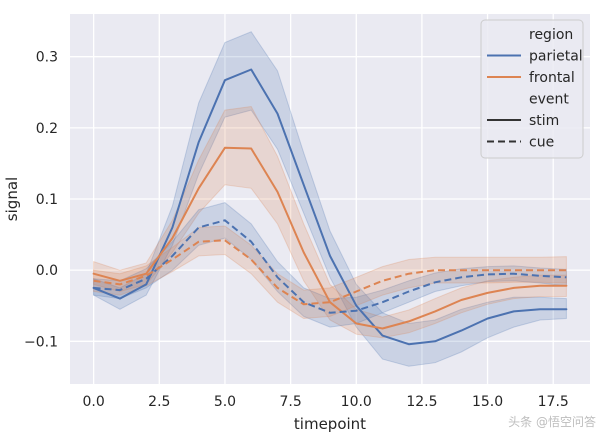 The width and height of the screenshot is (606, 436). What do you see at coordinates (159, 402) in the screenshot?
I see `x-tick-label: 2.5` at bounding box center [159, 402].